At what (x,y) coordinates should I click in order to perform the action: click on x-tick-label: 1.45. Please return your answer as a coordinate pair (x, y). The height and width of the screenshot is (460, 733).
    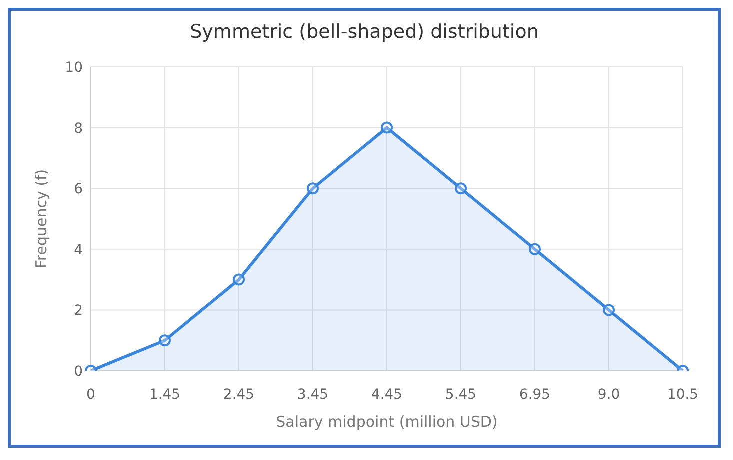
    Looking at the image, I should click on (165, 394).